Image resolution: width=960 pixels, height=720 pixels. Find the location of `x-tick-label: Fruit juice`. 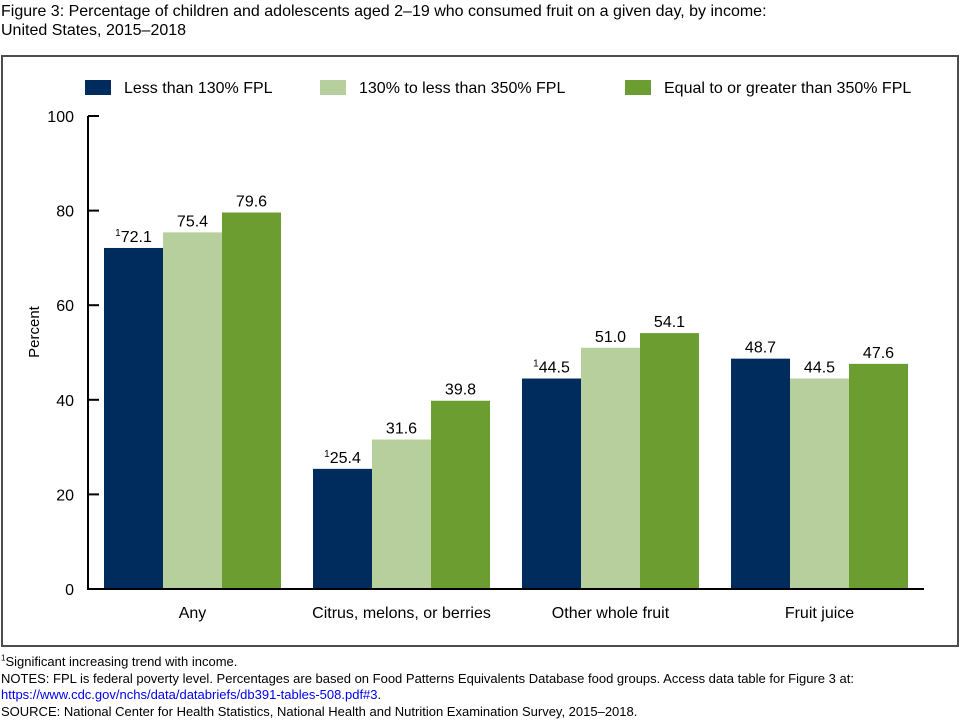

x-tick-label: Fruit juice is located at coordinates (819, 613).